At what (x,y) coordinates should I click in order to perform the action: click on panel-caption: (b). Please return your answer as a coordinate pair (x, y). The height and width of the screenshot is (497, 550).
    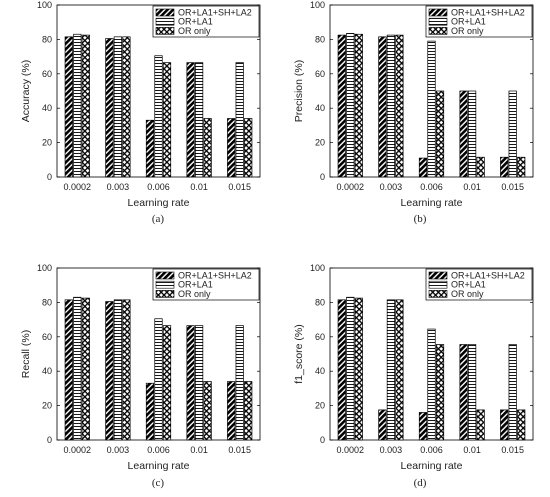
    Looking at the image, I should click on (420, 219).